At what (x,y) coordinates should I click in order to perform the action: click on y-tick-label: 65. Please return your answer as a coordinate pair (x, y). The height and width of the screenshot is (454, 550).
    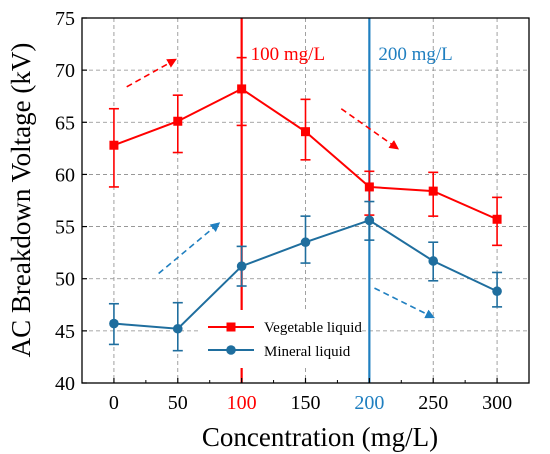
    Looking at the image, I should click on (65, 123).